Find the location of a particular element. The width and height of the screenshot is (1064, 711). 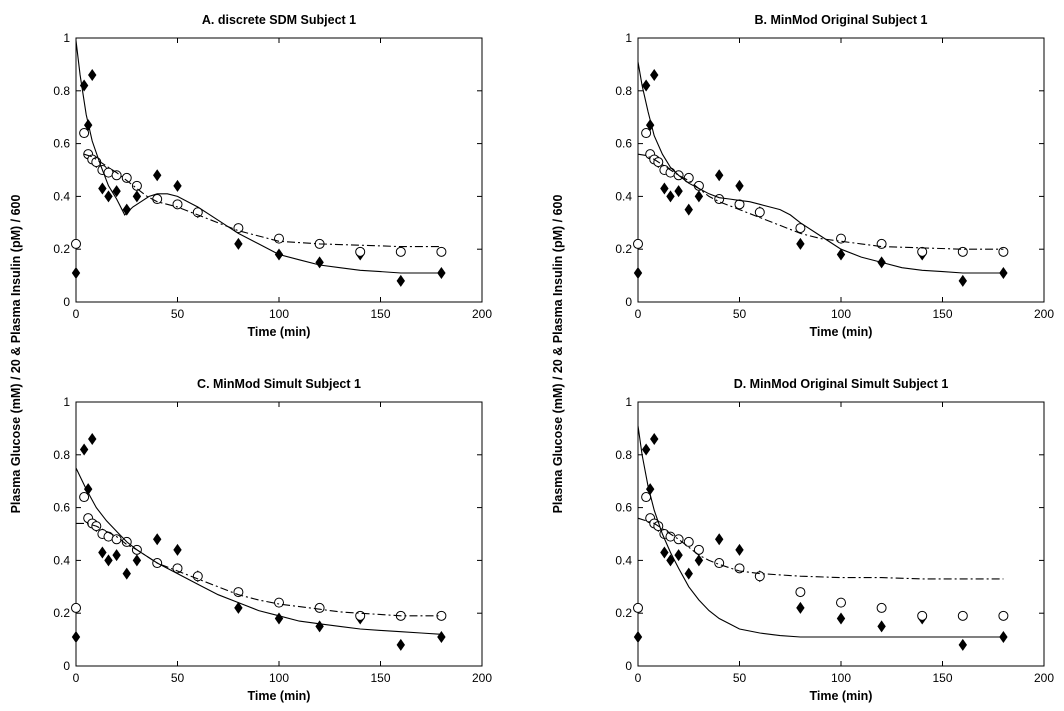

chart-b-ytick-label: 0.6 is located at coordinates (623, 144).